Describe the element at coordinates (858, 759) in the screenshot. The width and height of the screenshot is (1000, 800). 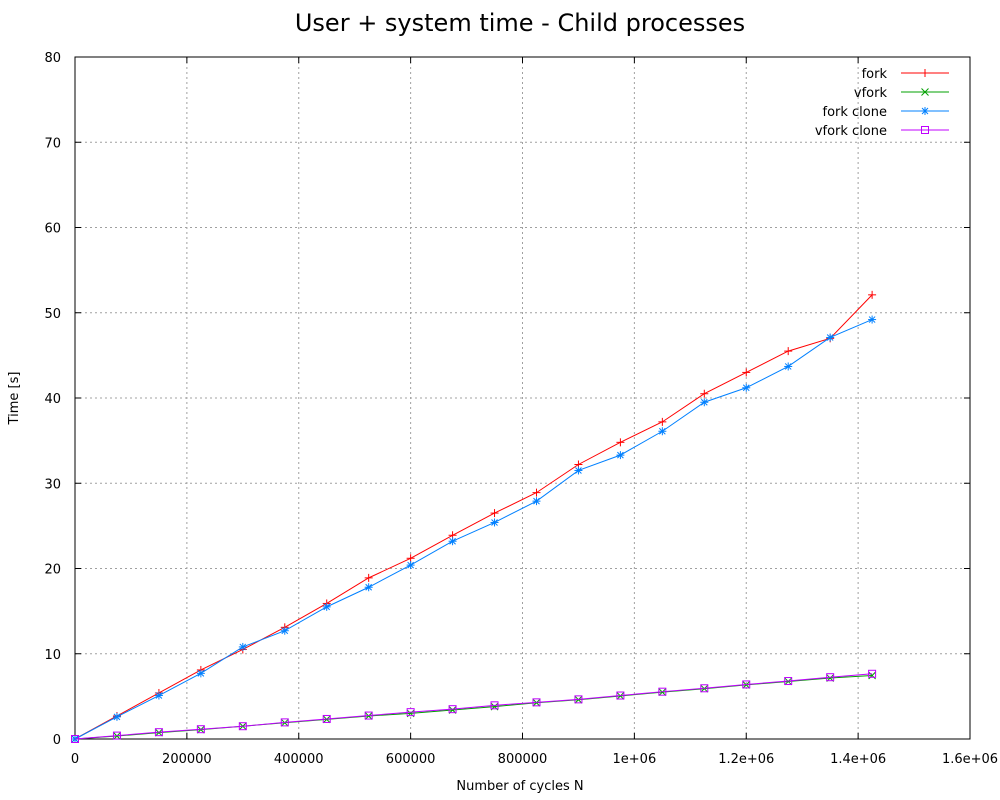
I see `x-tick-label: 1.4e+06` at that location.